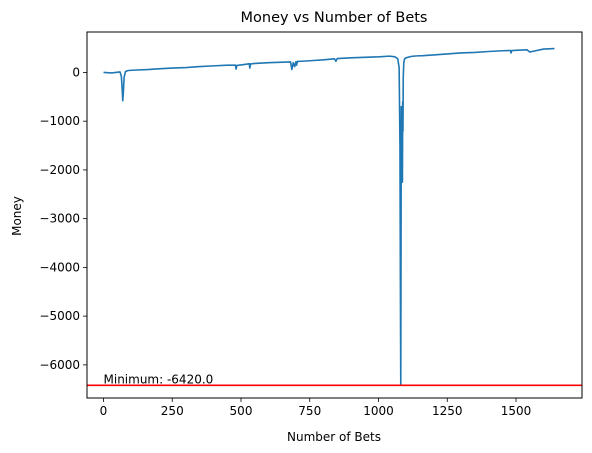 The image size is (592, 453). Describe the element at coordinates (516, 411) in the screenshot. I see `x-tick-label: 1500` at that location.